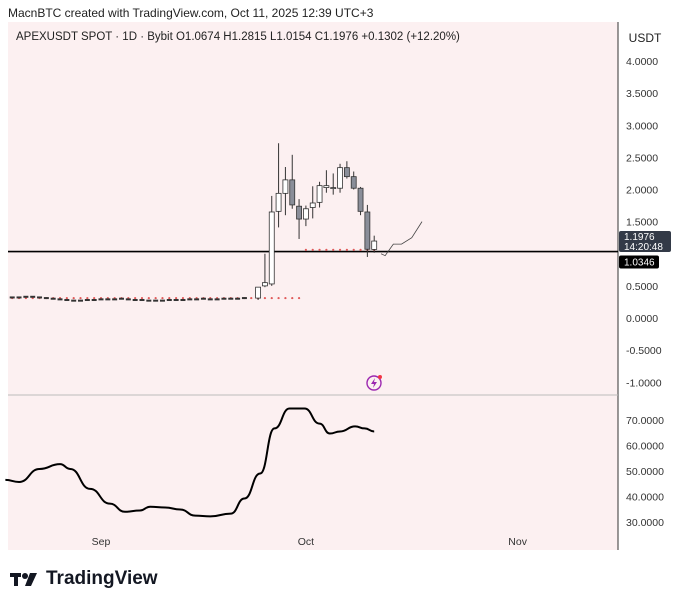  Describe the element at coordinates (642, 287) in the screenshot. I see `price-tick-label: 0.5000` at that location.